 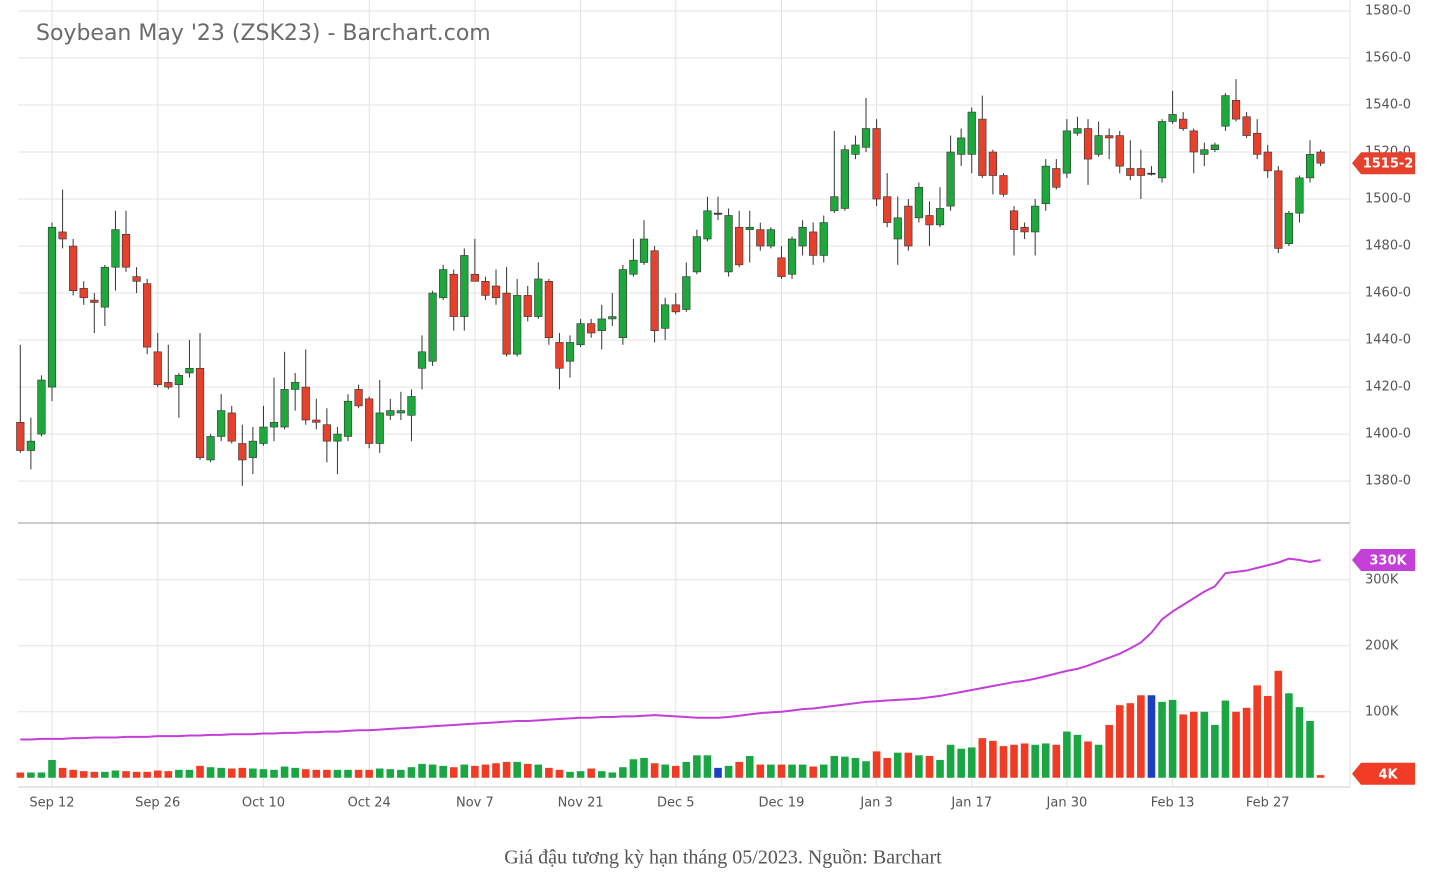 I want to click on y-tick-label: 100K, so click(x=1382, y=711).